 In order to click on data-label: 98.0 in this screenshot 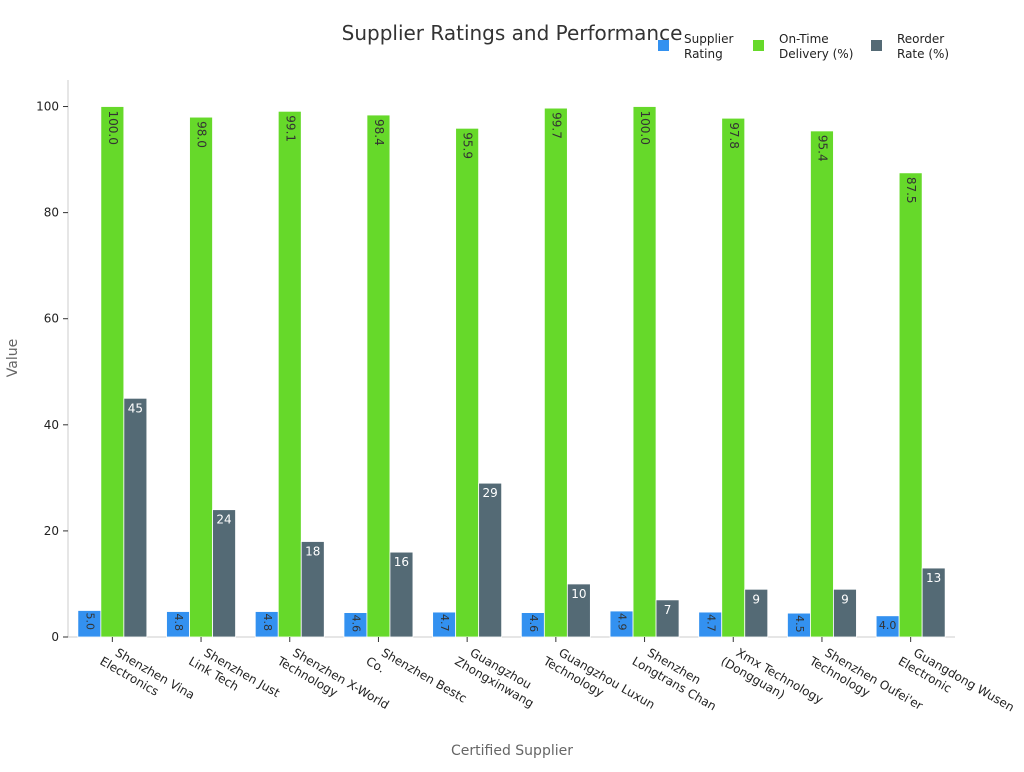, I will do `click(202, 134)`.